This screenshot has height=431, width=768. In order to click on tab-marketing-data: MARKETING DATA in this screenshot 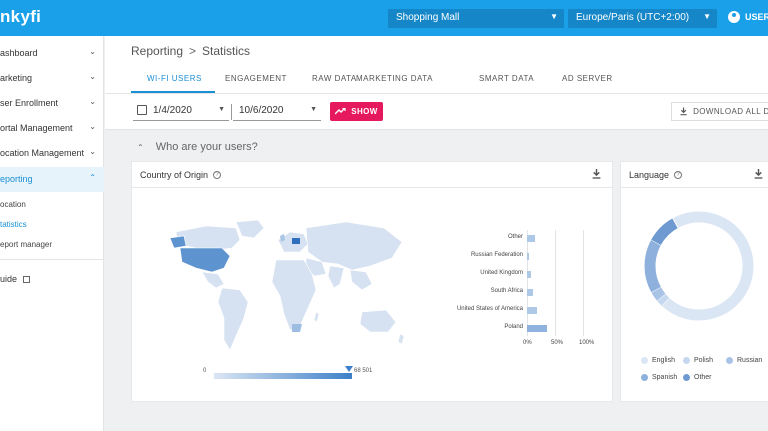, I will do `click(394, 78)`.